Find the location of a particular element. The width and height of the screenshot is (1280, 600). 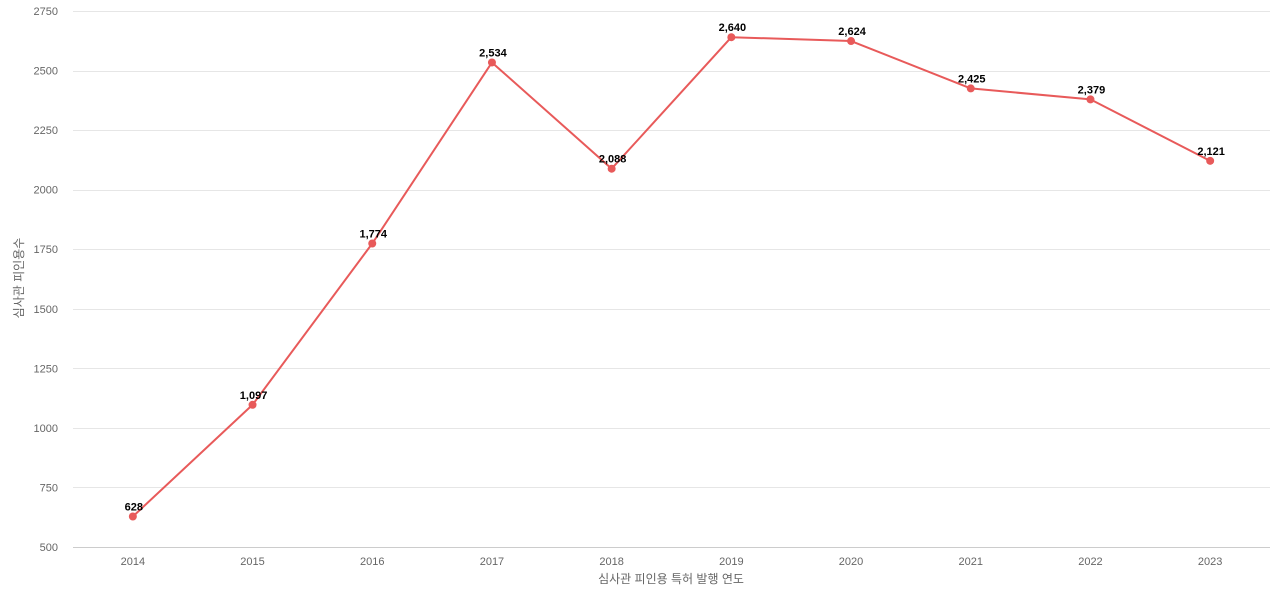

data-label: 2,425 is located at coordinates (972, 79).